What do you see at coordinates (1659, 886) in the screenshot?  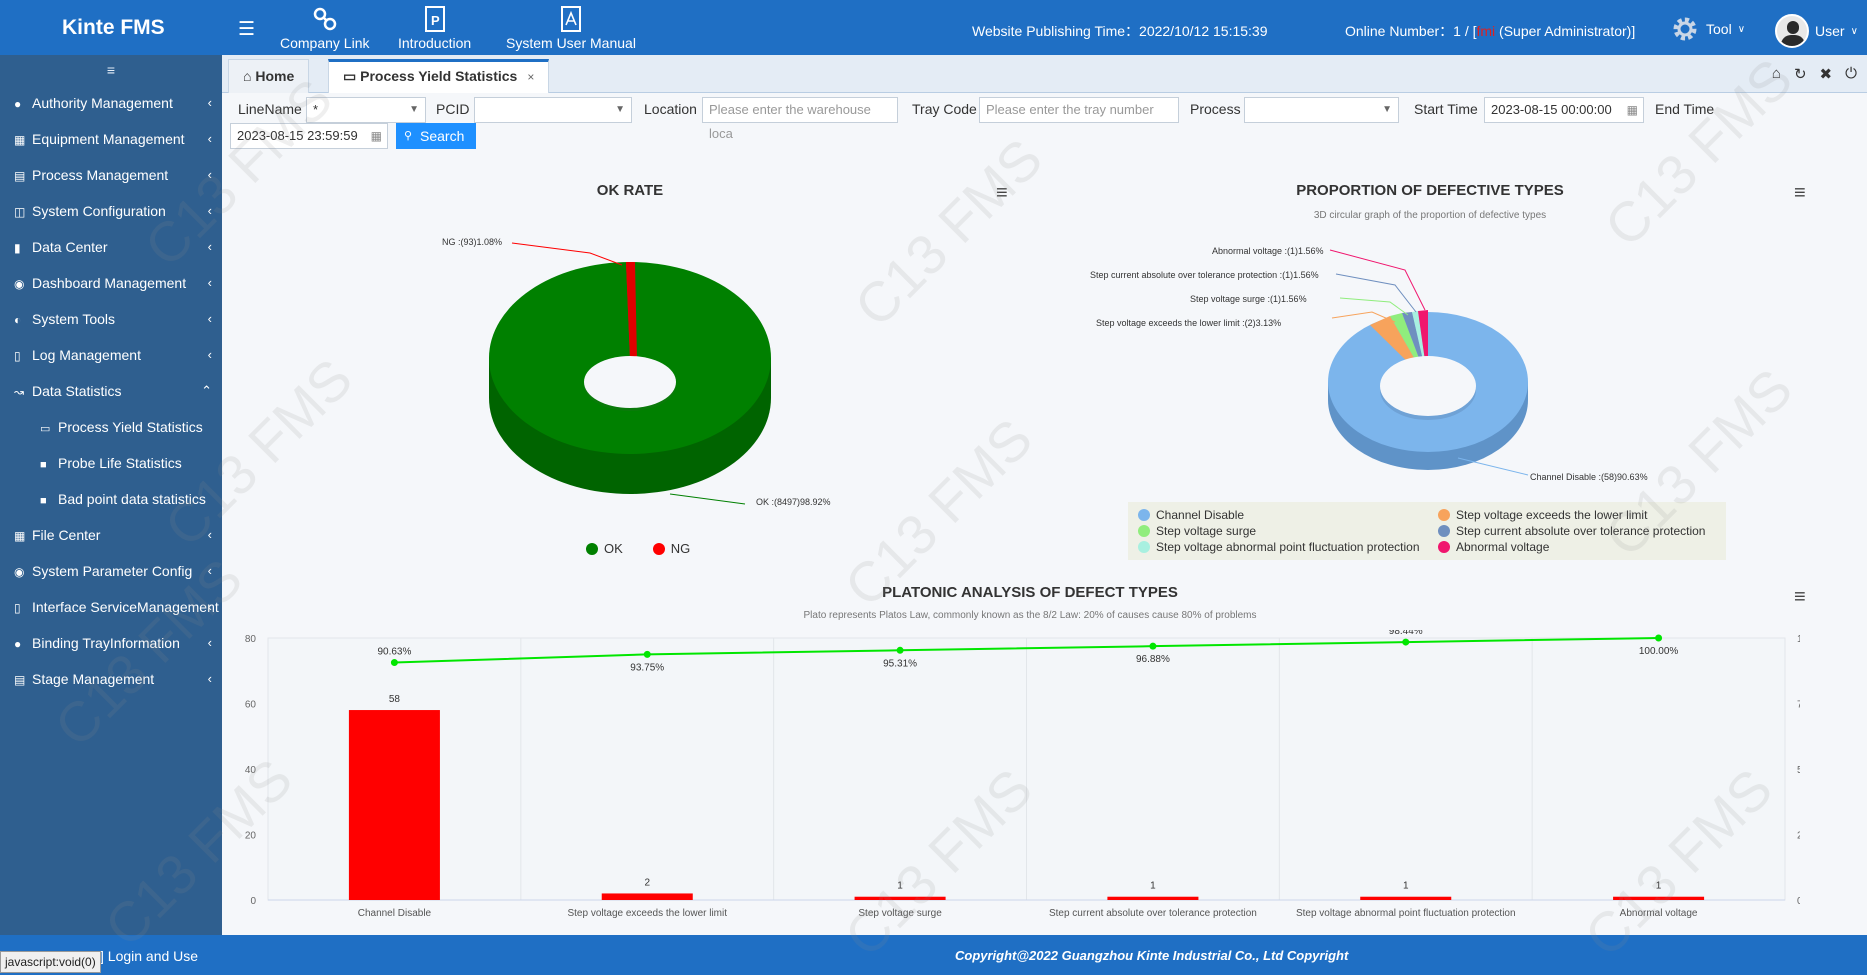 I see `bar-value-label: 1` at bounding box center [1659, 886].